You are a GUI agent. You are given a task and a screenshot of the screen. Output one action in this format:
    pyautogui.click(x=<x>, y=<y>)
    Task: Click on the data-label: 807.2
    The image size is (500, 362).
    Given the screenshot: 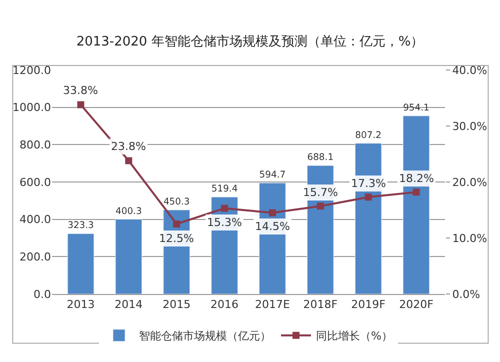 What is the action you would take?
    pyautogui.click(x=368, y=135)
    